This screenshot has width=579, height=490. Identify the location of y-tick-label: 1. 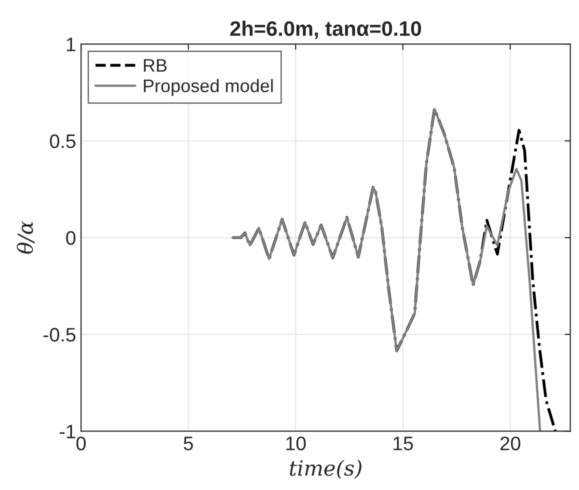
(71, 45).